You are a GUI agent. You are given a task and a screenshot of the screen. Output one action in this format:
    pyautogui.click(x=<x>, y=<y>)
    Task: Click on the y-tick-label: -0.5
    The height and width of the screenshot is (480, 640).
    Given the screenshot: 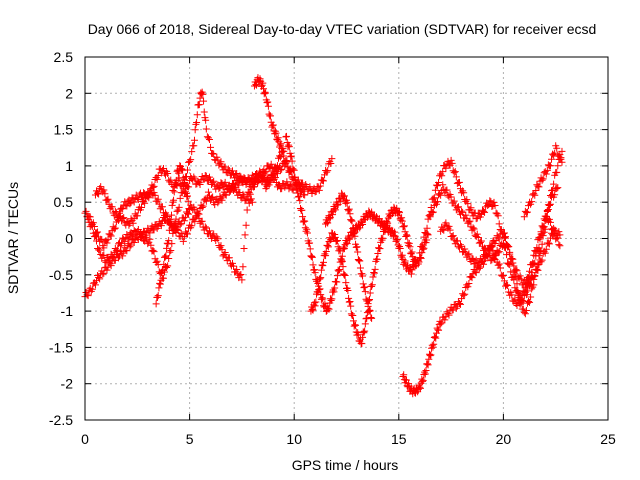 What is the action you would take?
    pyautogui.click(x=61, y=275)
    